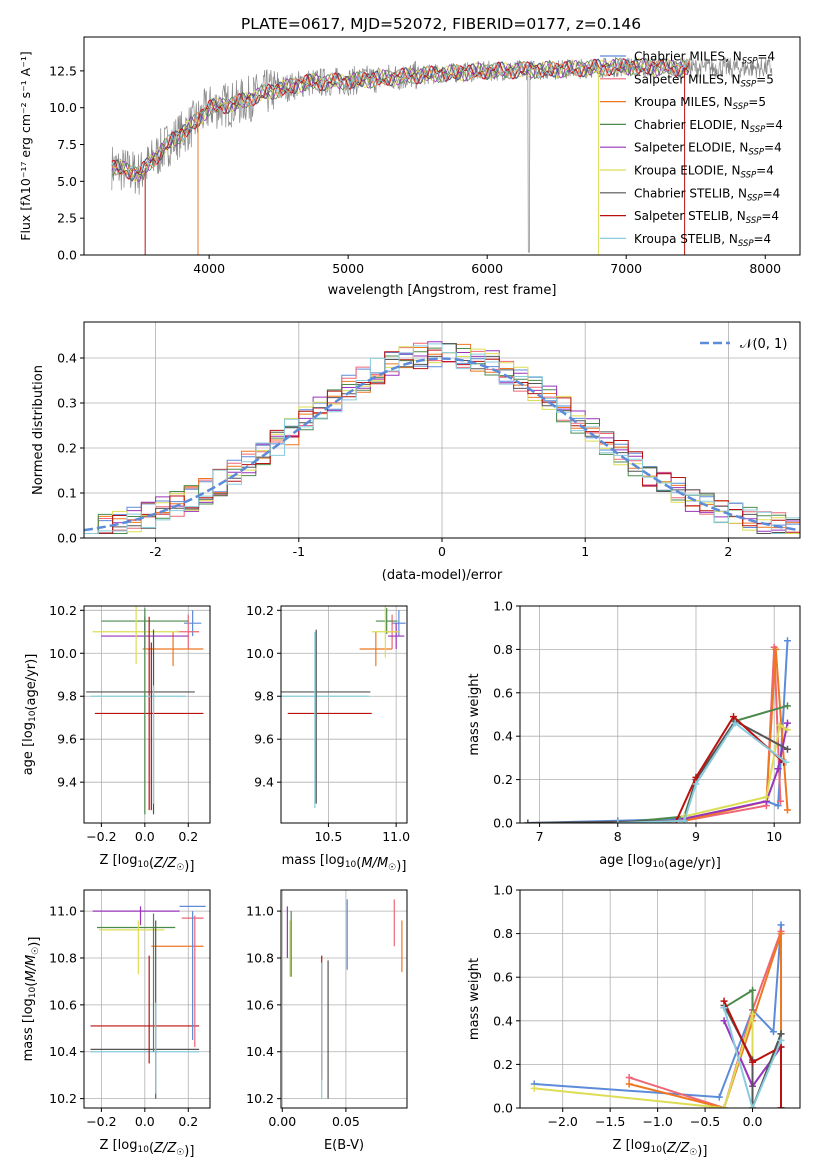 This screenshot has height=1170, width=819. Describe the element at coordinates (63, 1098) in the screenshot. I see `y-tick-label: 10.2` at that location.